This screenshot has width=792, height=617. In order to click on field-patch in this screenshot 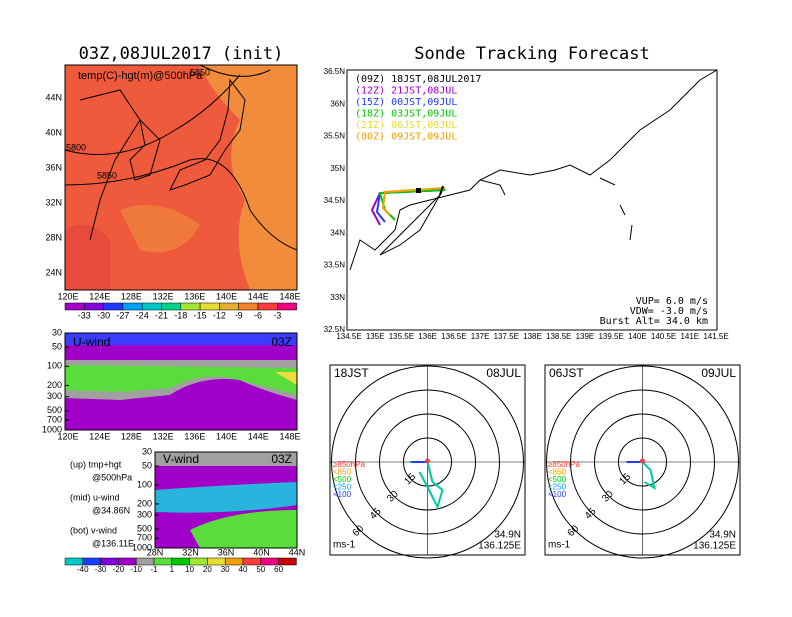, I will do `click(226, 459)`.